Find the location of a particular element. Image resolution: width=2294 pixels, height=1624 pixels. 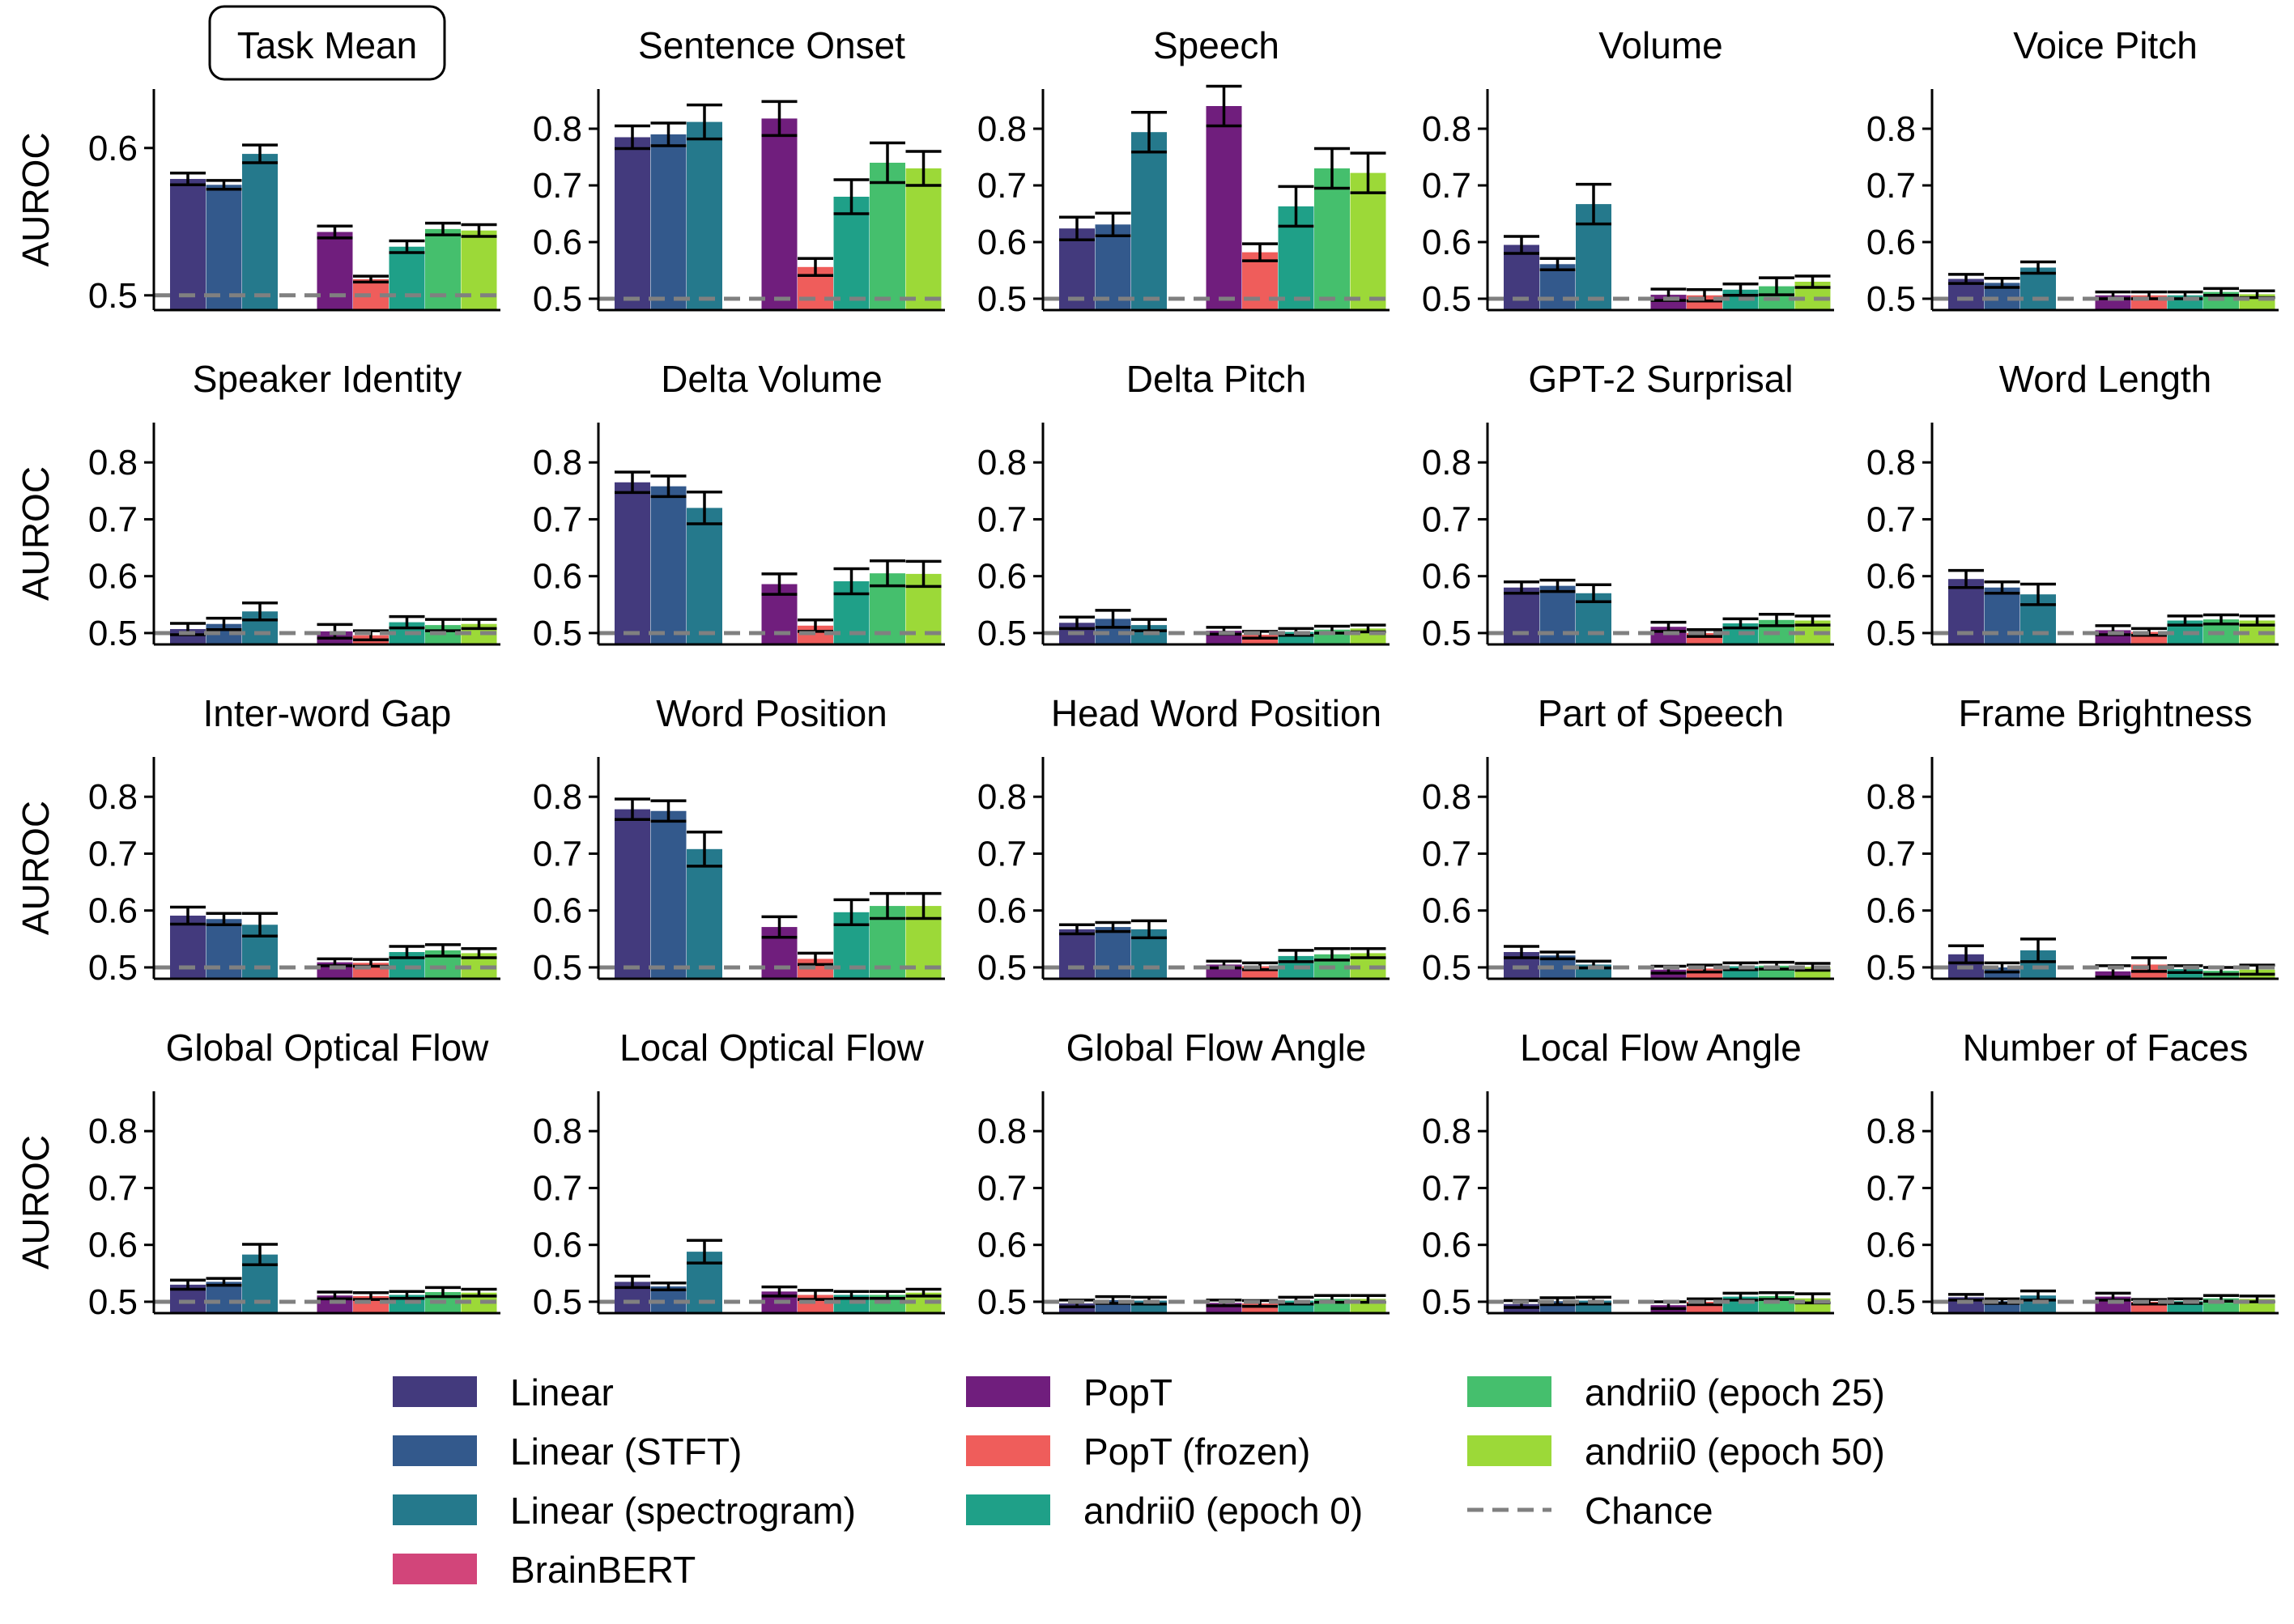

panel-title: Delta Volume is located at coordinates (772, 379).